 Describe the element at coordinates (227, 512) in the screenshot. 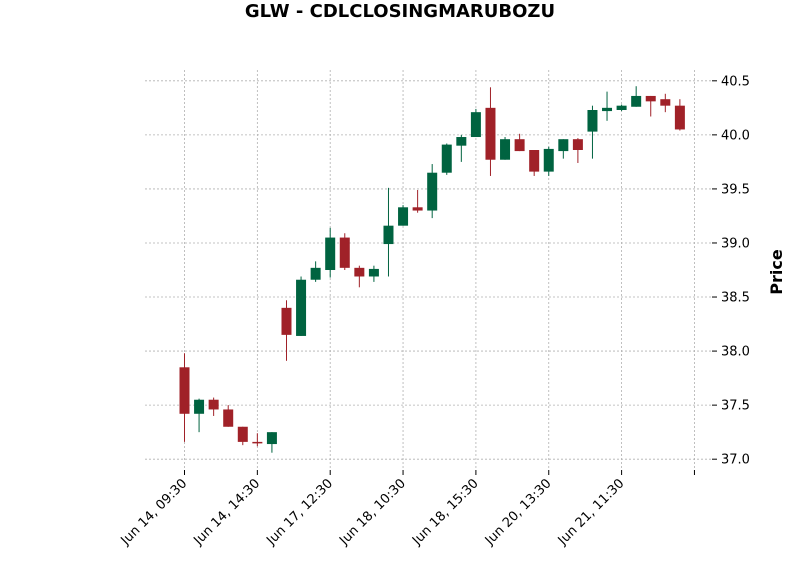

I see `x-tick-label: Jun 14, 14:30` at that location.